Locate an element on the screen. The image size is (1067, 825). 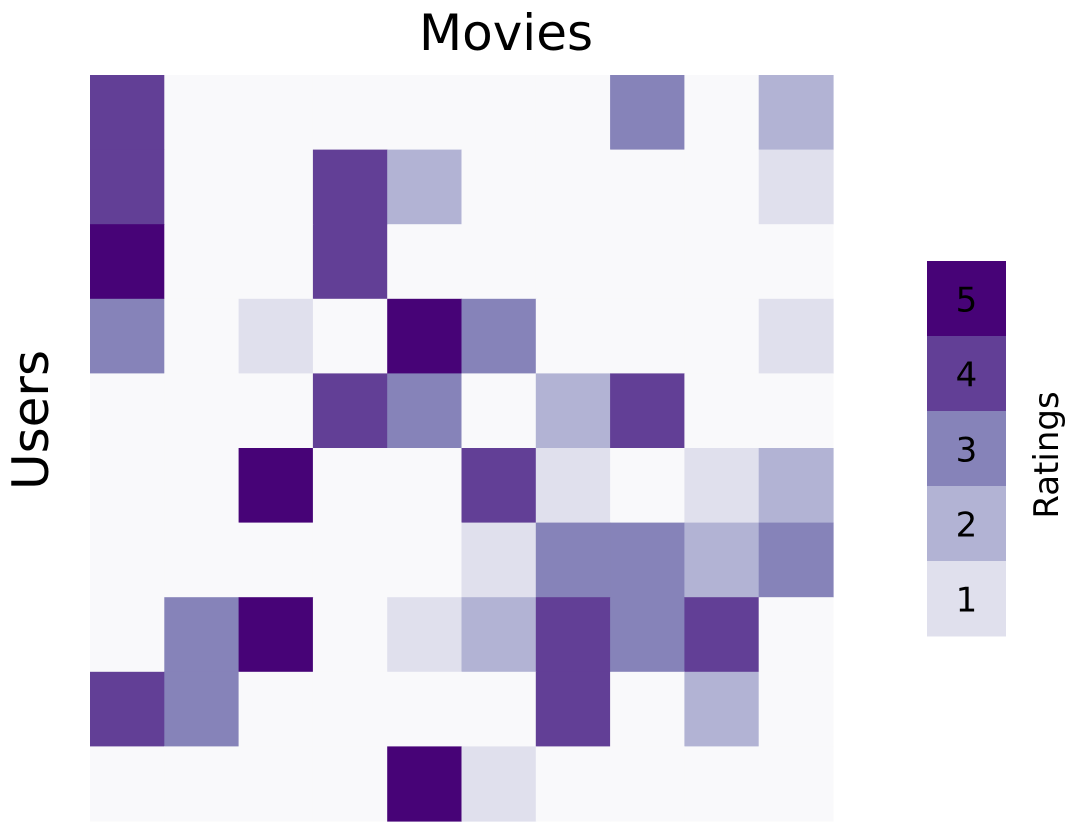
heatmap-cell-r7-c3 is located at coordinates (276, 560).